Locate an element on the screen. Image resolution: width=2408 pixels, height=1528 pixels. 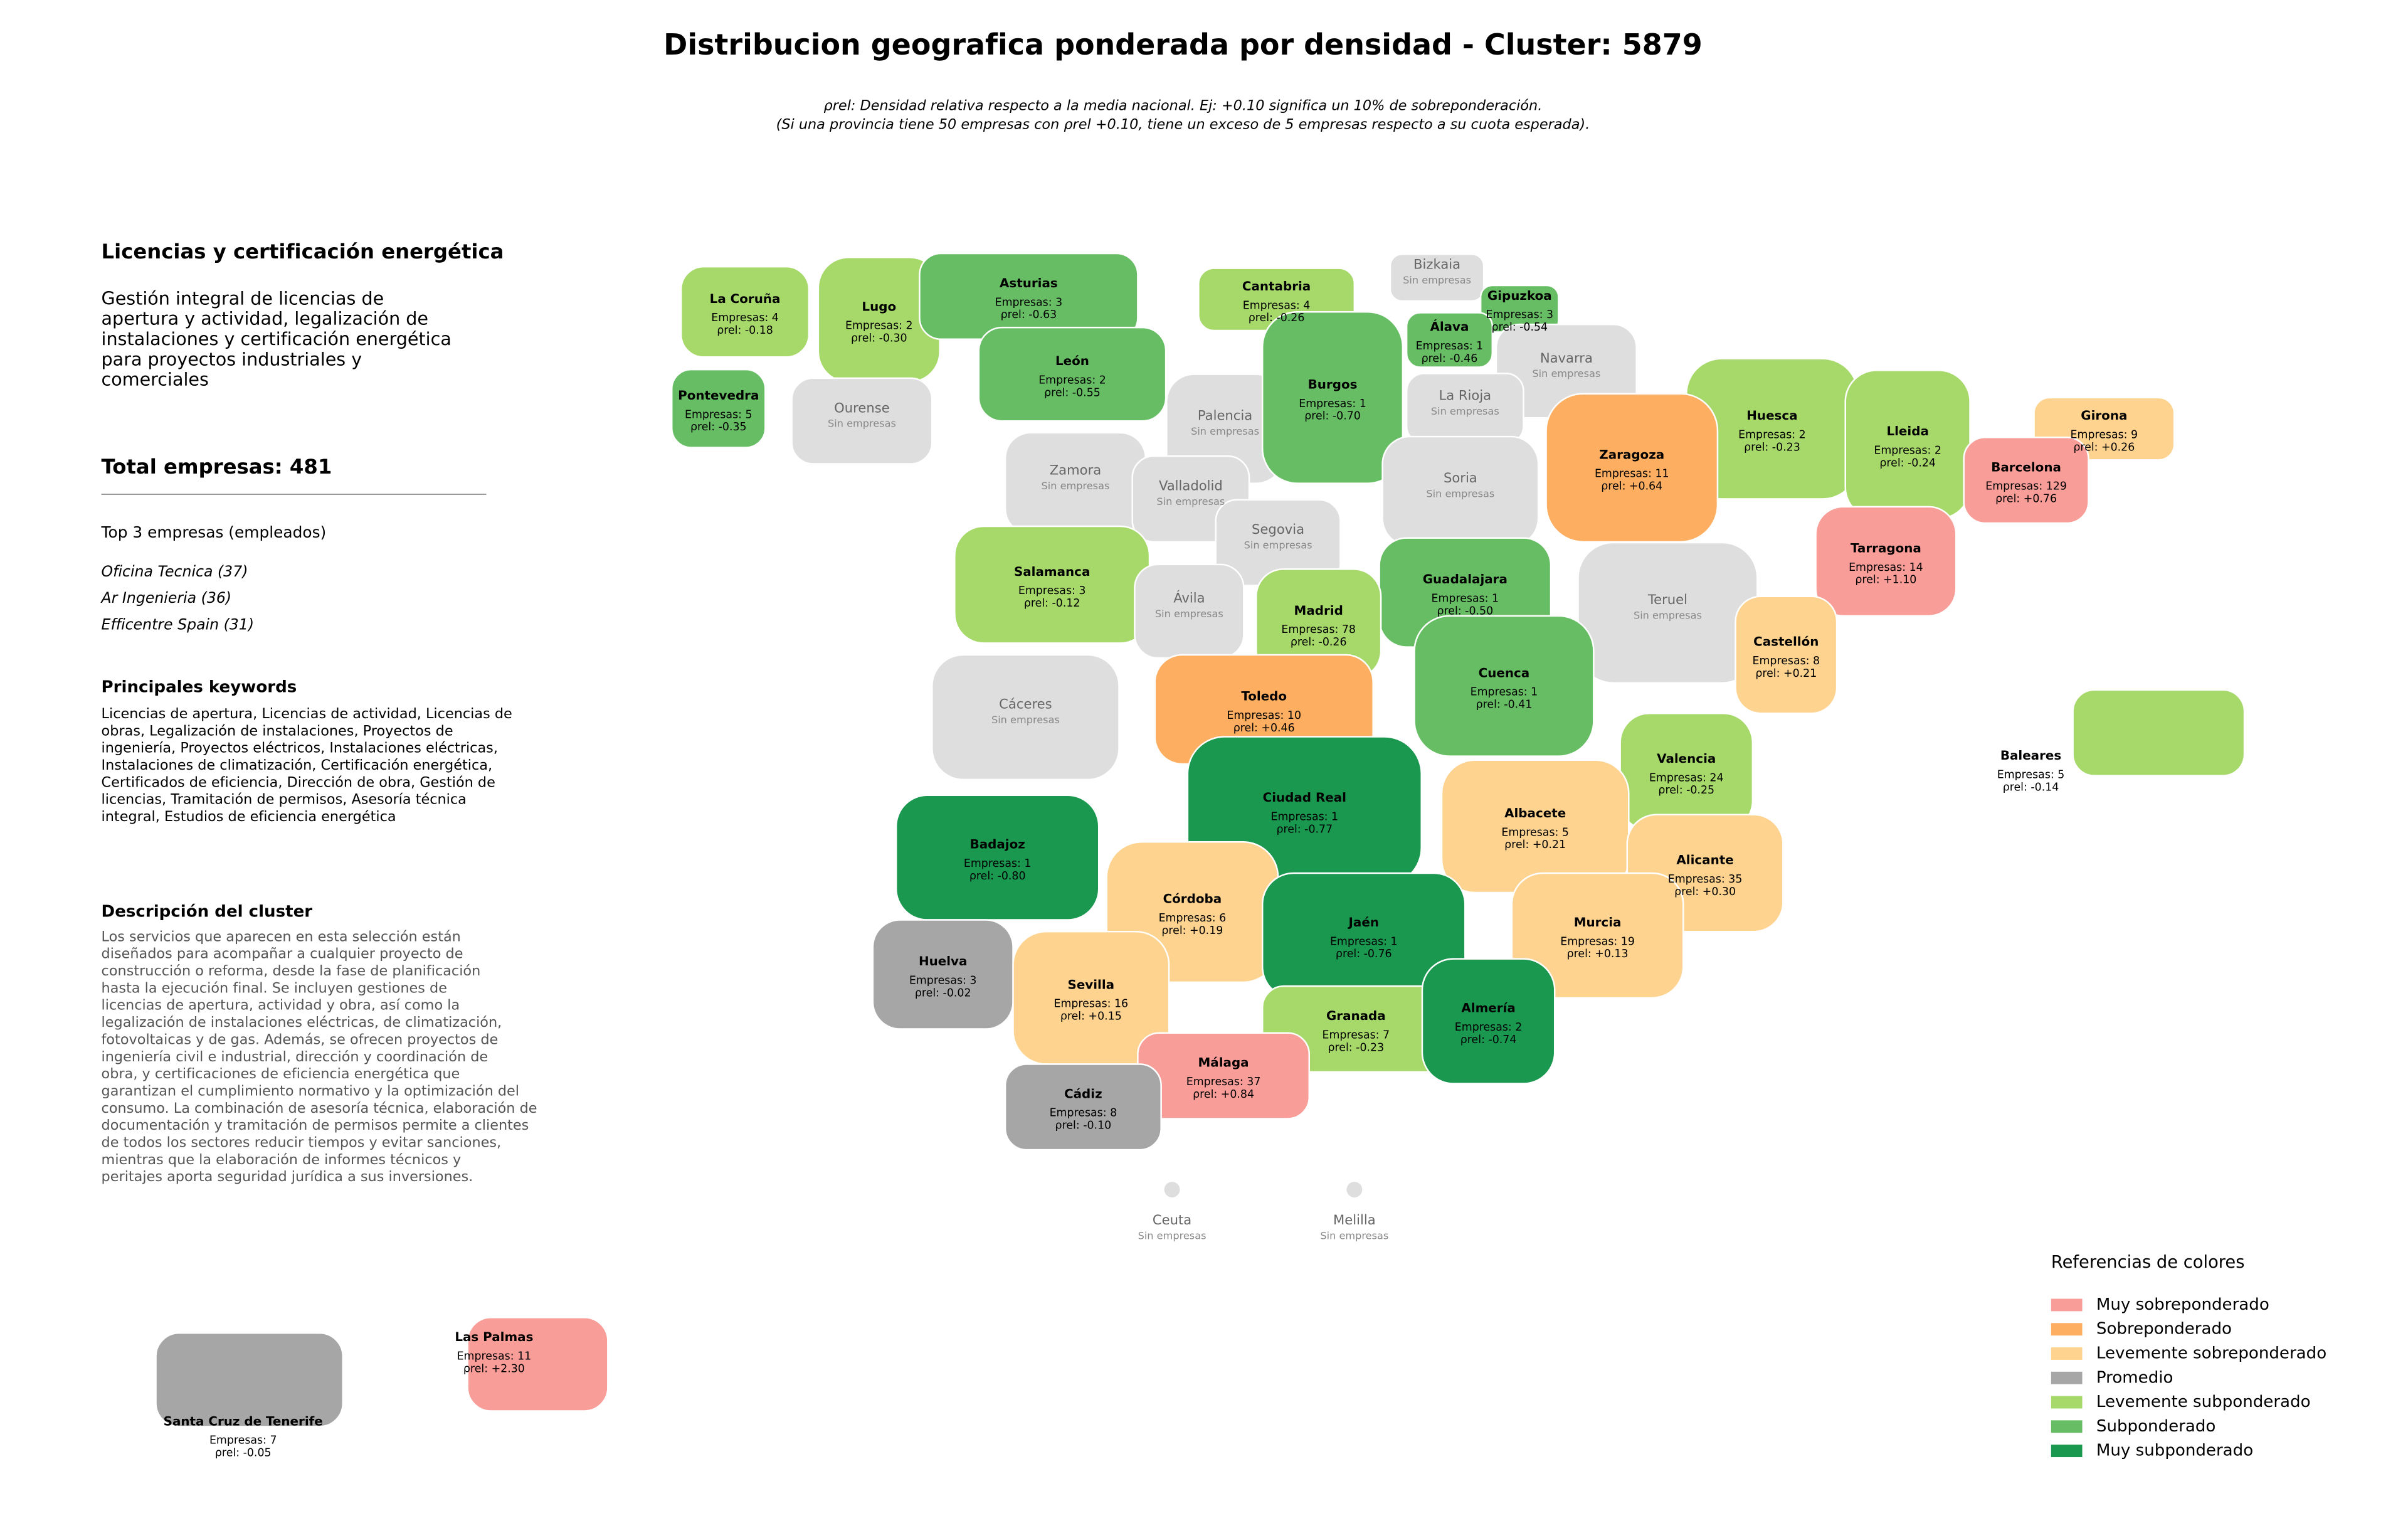
province-rho: ρrel: +0.13 is located at coordinates (1598, 954).